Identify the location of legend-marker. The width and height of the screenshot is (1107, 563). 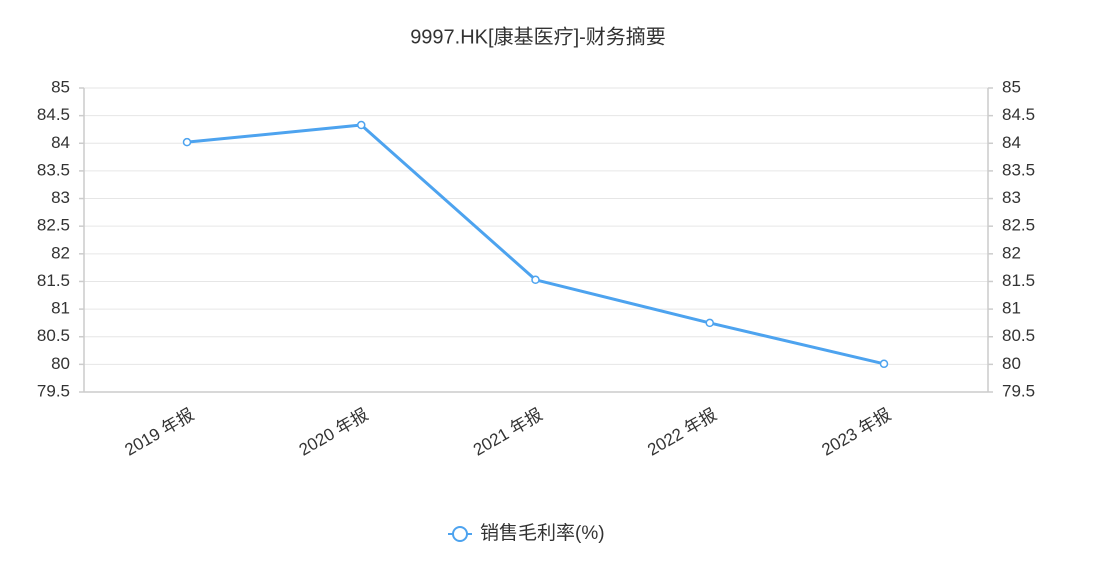
(460, 534).